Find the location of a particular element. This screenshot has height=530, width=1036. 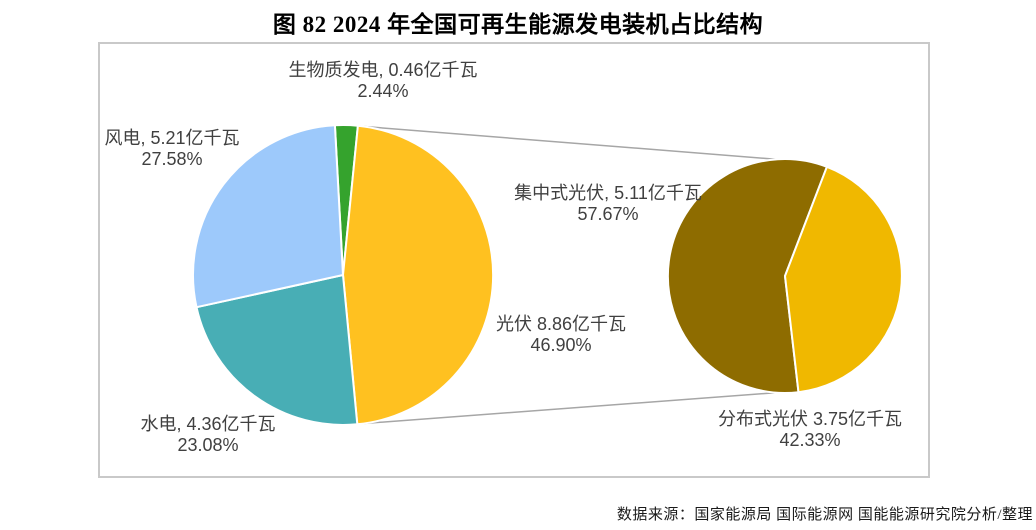

connector-bottom-line is located at coordinates (571, 408).